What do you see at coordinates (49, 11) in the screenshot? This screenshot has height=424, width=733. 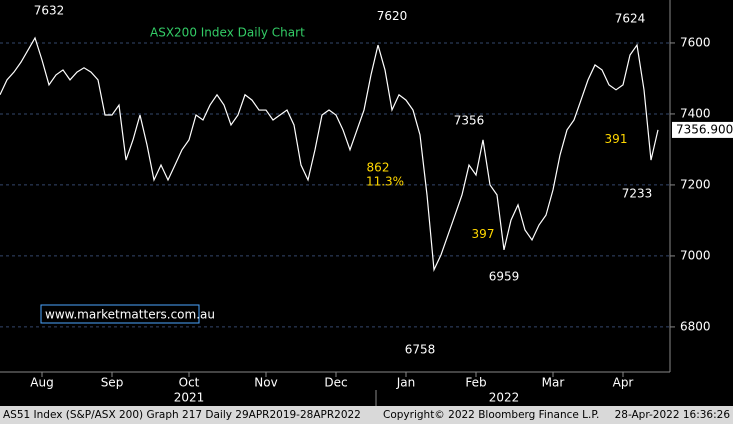 I see `annotation: 7632` at bounding box center [49, 11].